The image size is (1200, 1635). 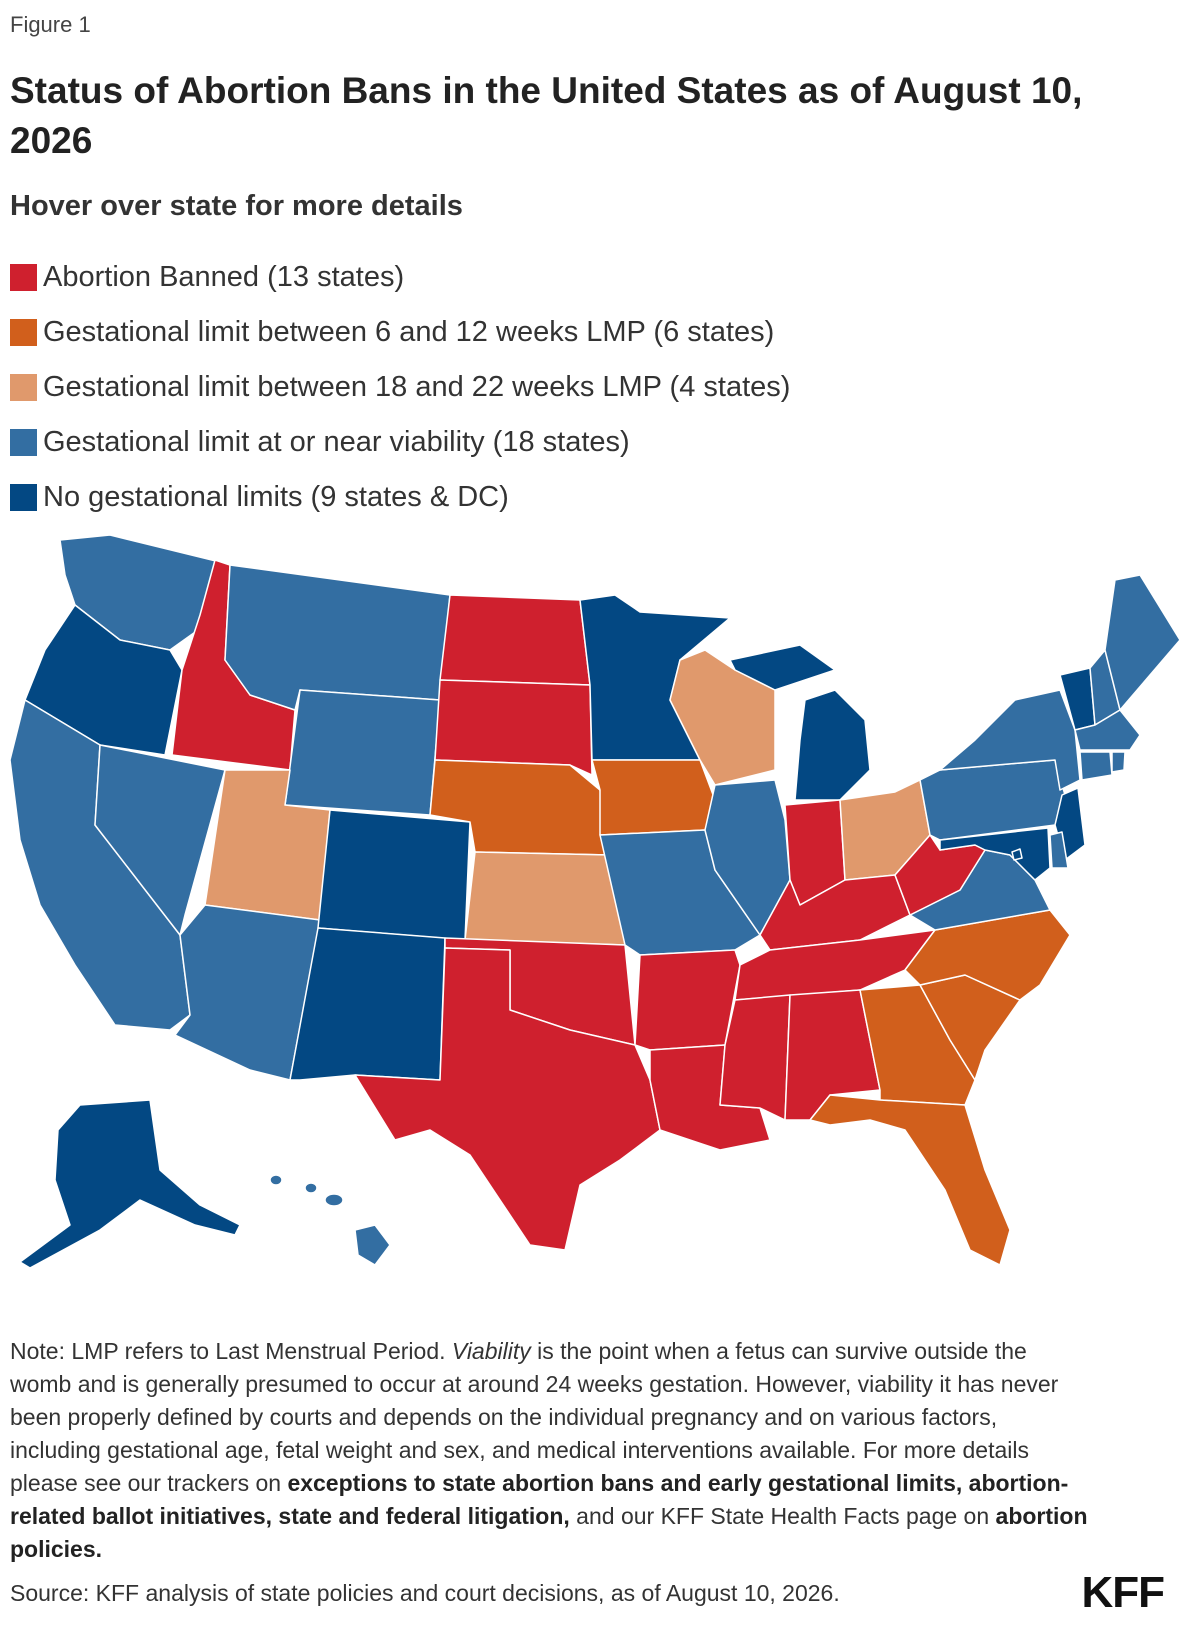 I want to click on note-mid: and our KFF State Health Facts page on, so click(x=782, y=1516).